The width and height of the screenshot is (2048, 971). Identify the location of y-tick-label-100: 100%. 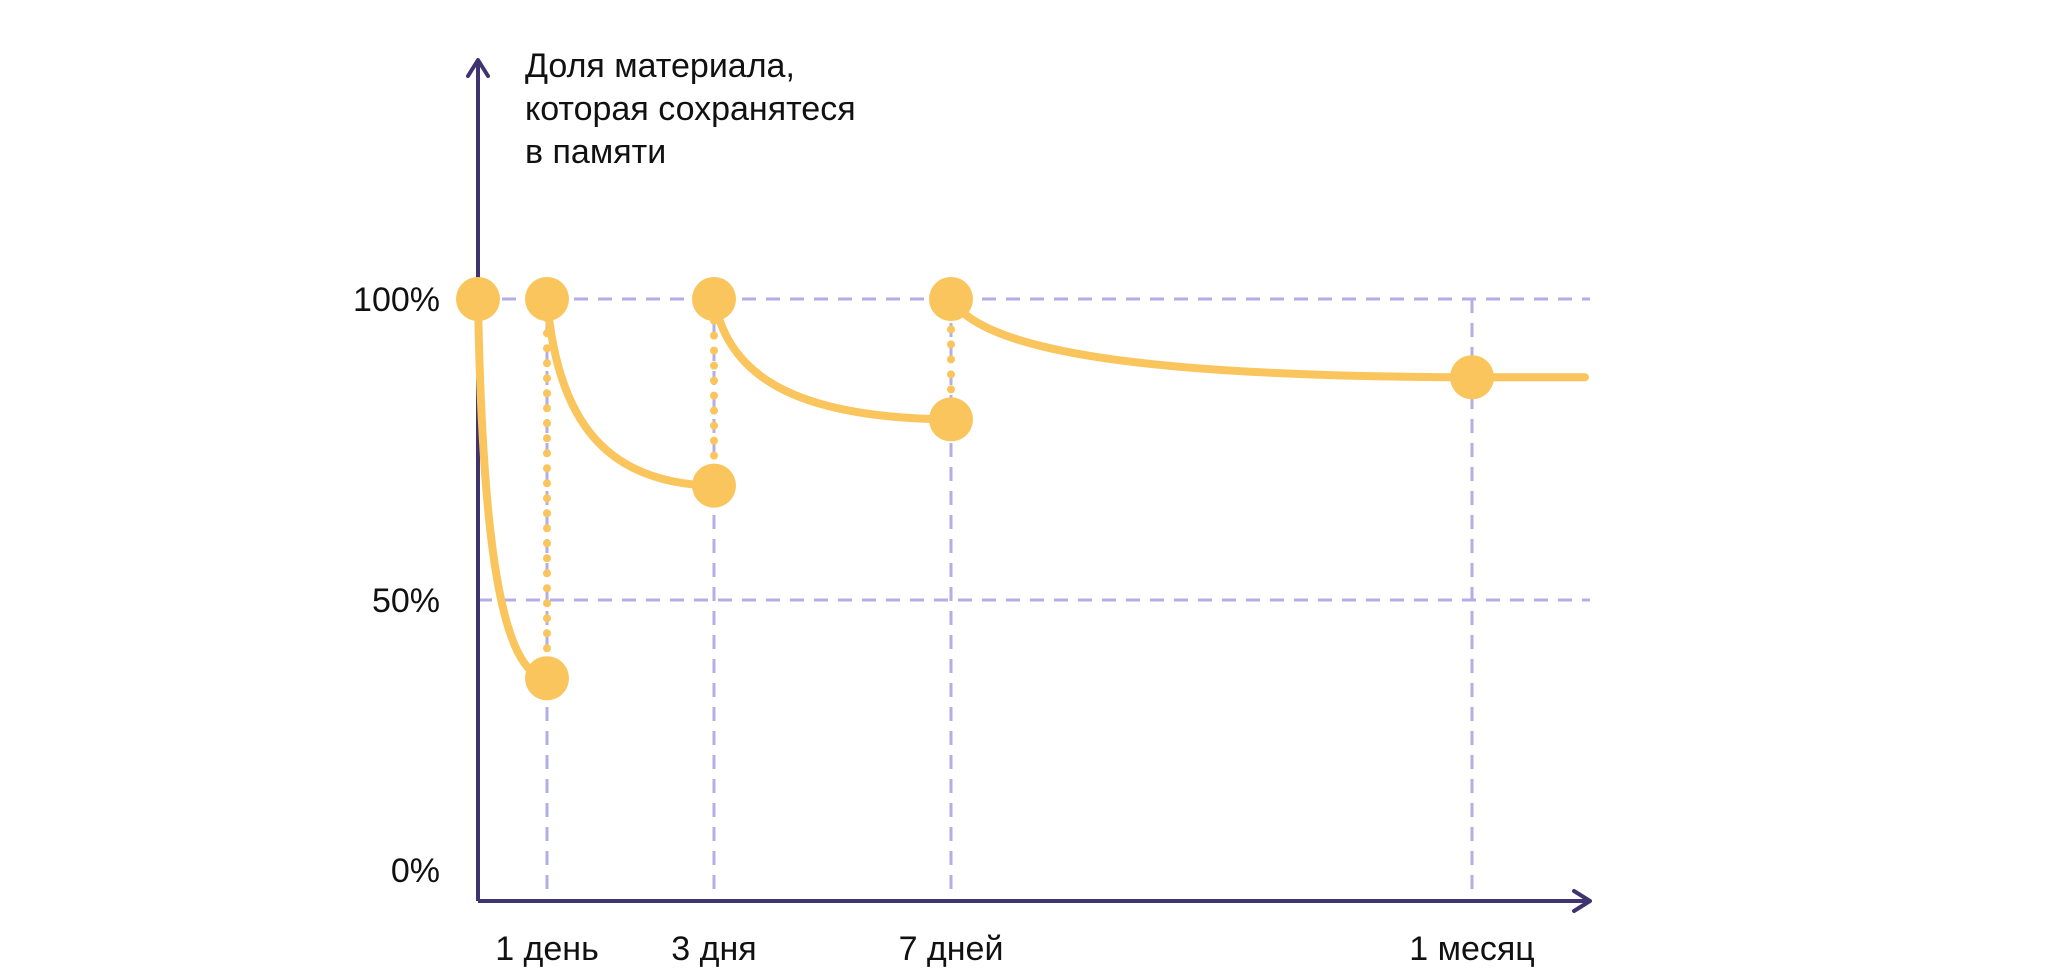
(396, 300).